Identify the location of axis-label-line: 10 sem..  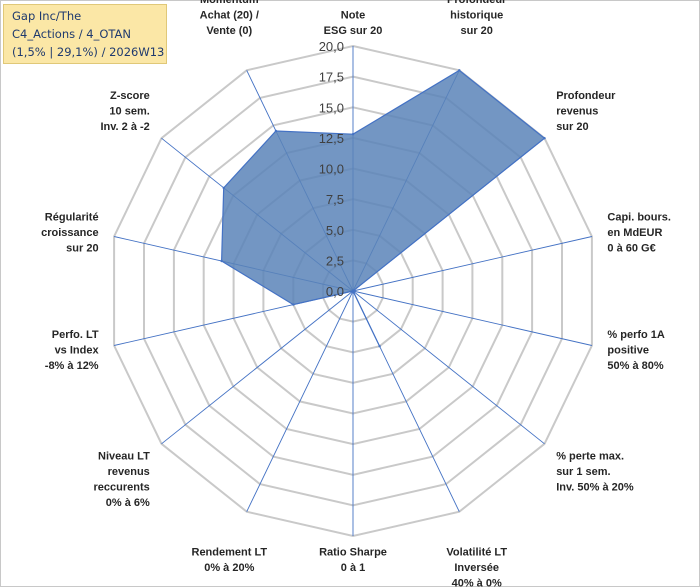
(129, 111).